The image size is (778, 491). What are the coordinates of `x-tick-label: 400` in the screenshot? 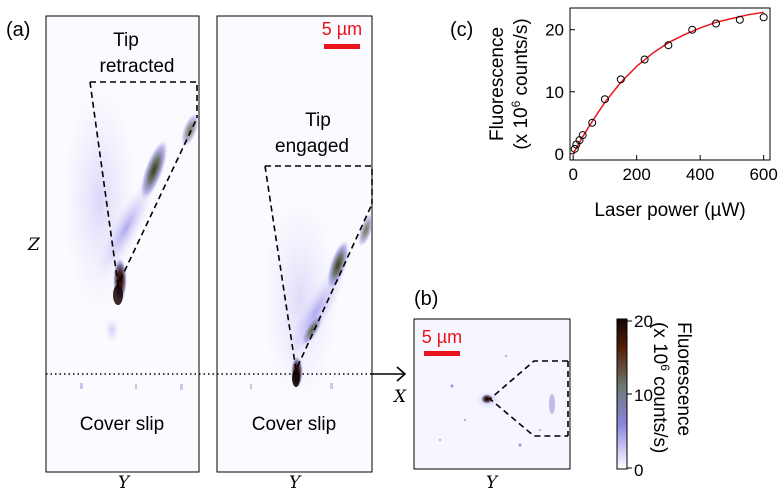 It's located at (700, 174).